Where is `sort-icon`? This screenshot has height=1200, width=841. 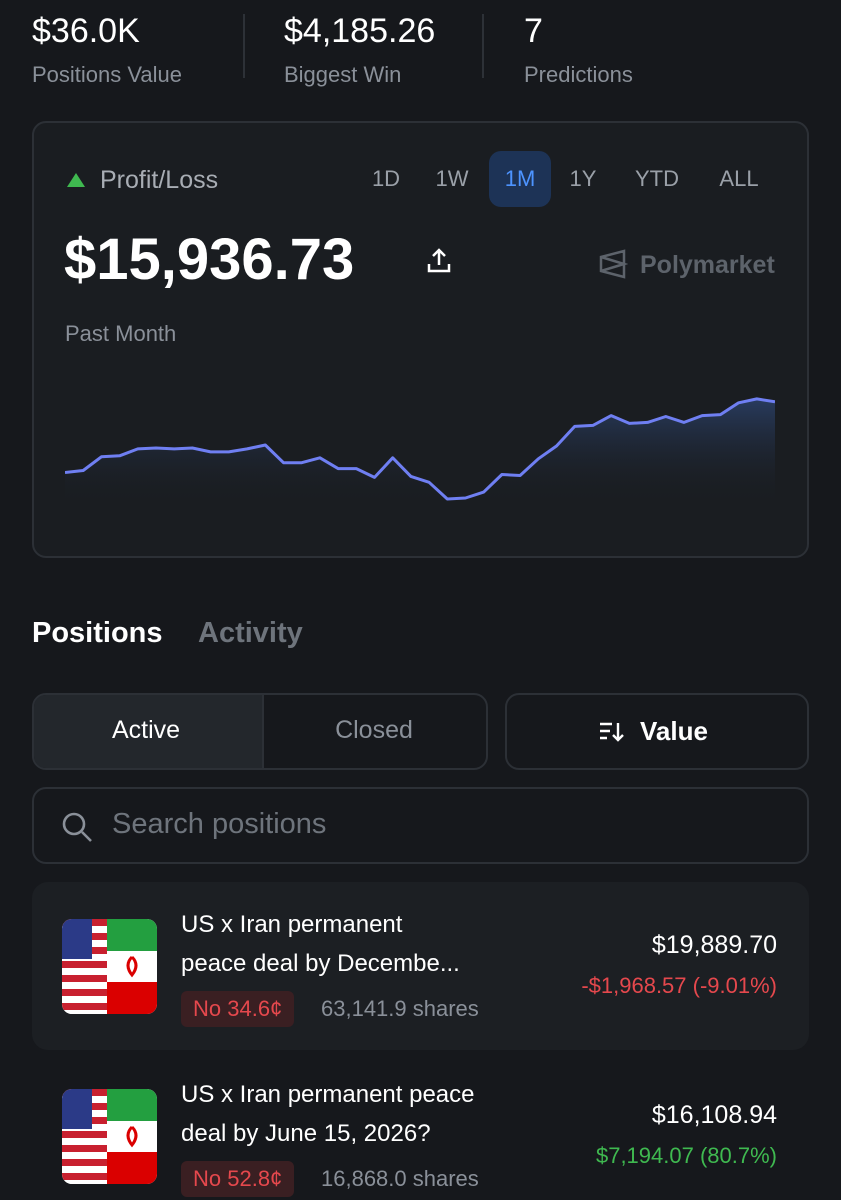
sort-icon is located at coordinates (612, 732).